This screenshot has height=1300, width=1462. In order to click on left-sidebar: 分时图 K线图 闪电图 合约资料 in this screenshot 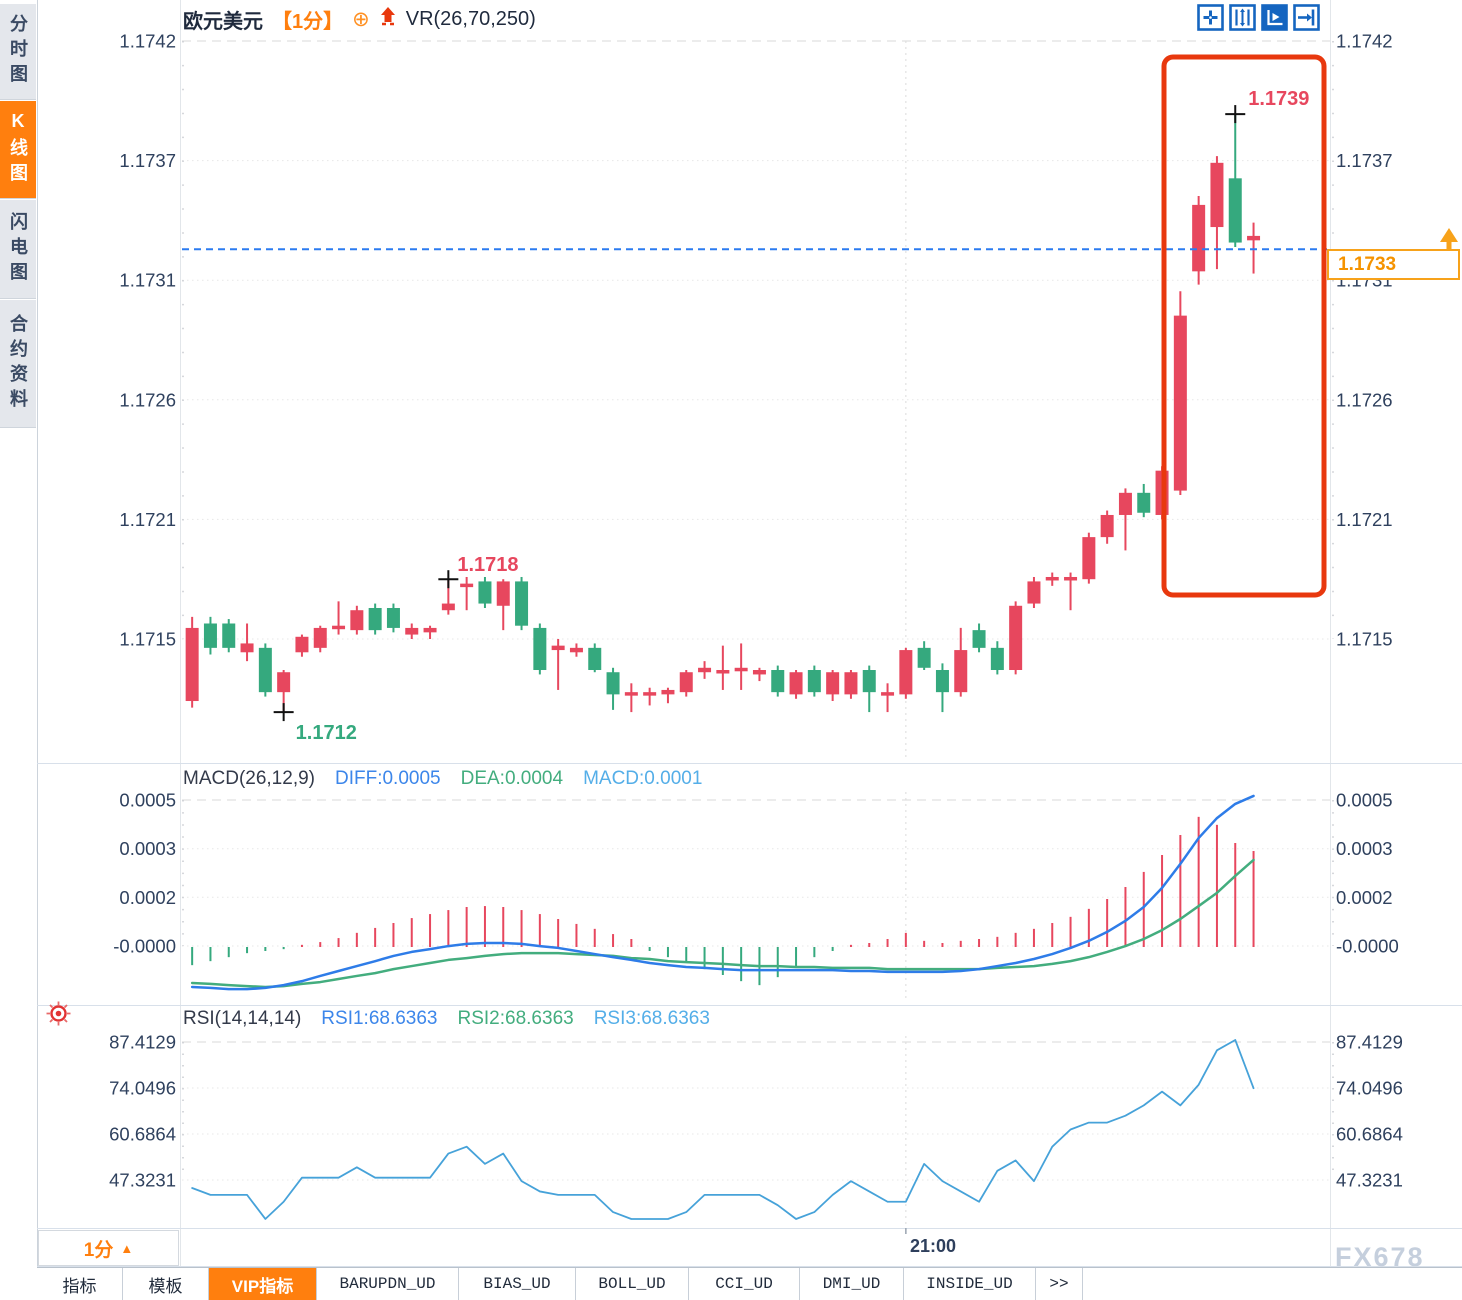, I will do `click(19, 650)`.